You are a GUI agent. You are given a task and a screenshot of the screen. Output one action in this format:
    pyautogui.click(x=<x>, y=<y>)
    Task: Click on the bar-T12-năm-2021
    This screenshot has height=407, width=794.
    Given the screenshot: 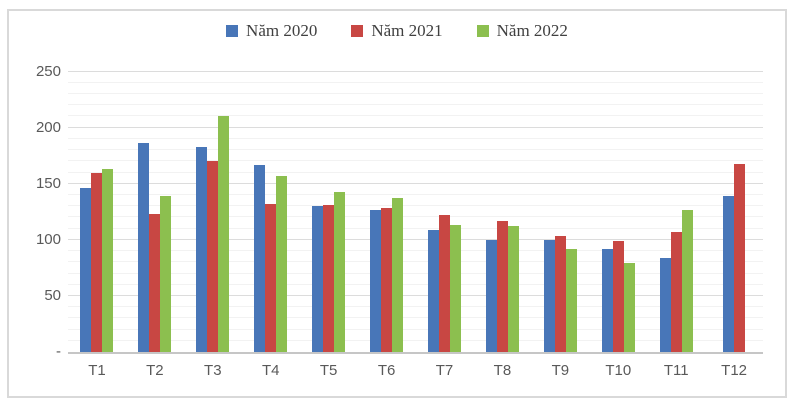 What is the action you would take?
    pyautogui.click(x=740, y=257)
    